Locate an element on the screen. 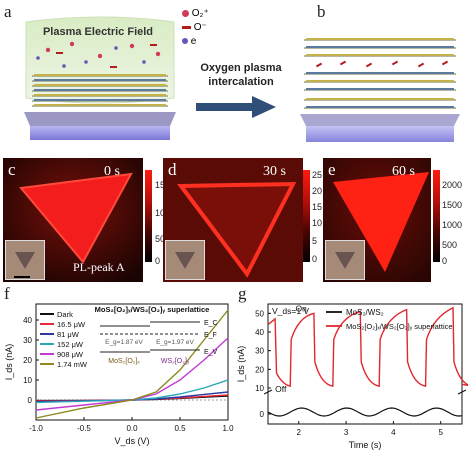  panel-b-label: b is located at coordinates (321, 11).